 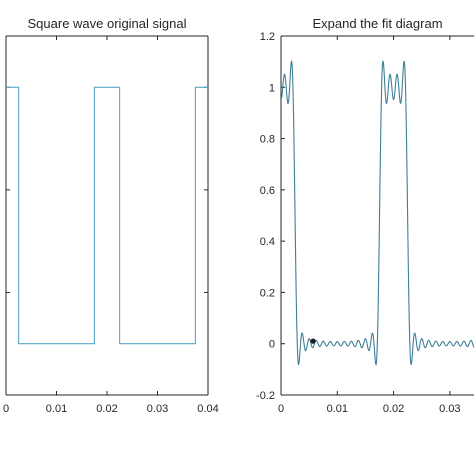 I want to click on left-x-tick-label: 0.03, so click(x=157, y=409).